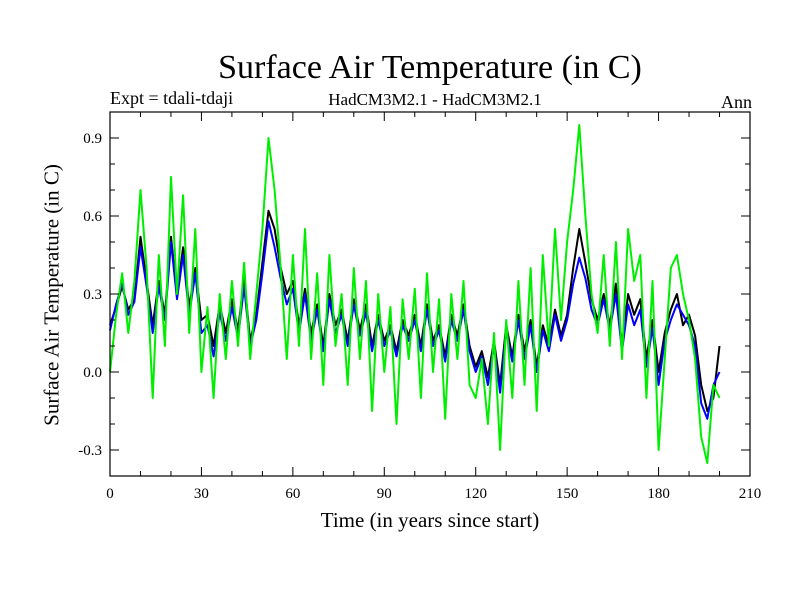 The image size is (800, 600). What do you see at coordinates (92, 217) in the screenshot?
I see `y-tick-label: 0.6` at bounding box center [92, 217].